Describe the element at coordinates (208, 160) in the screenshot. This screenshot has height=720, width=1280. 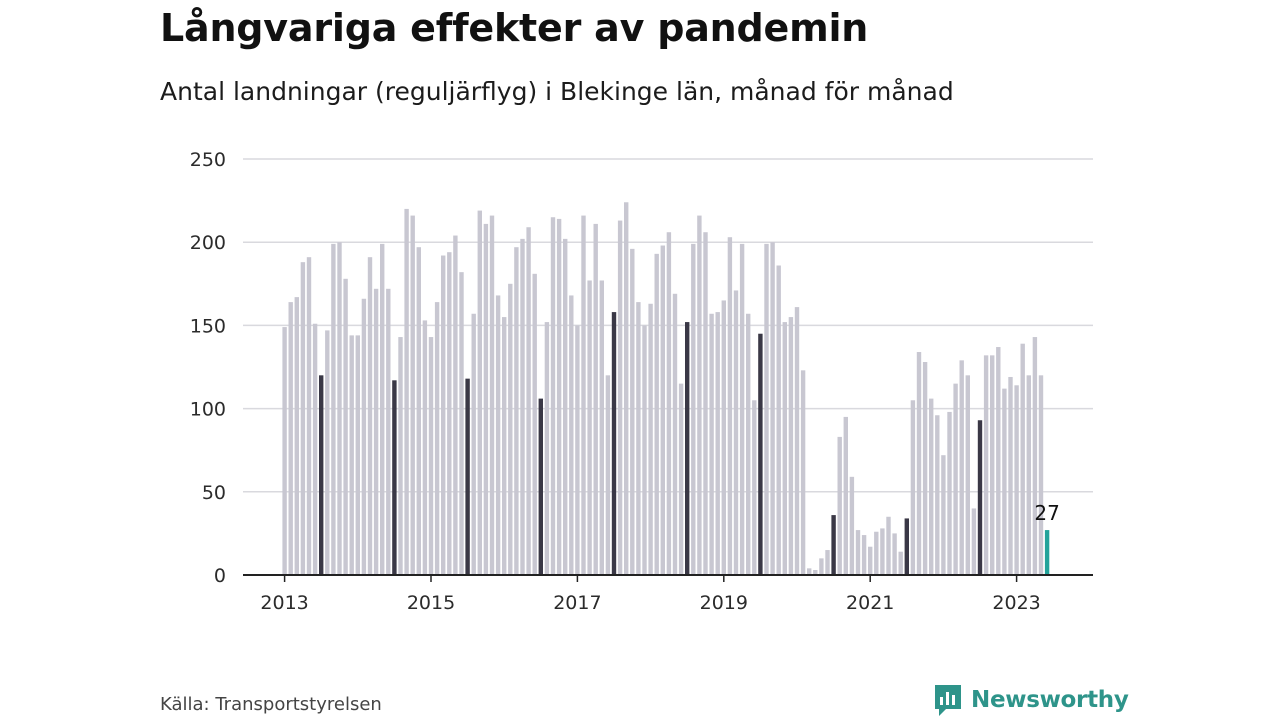
I see `y-tick-label: 250` at that location.